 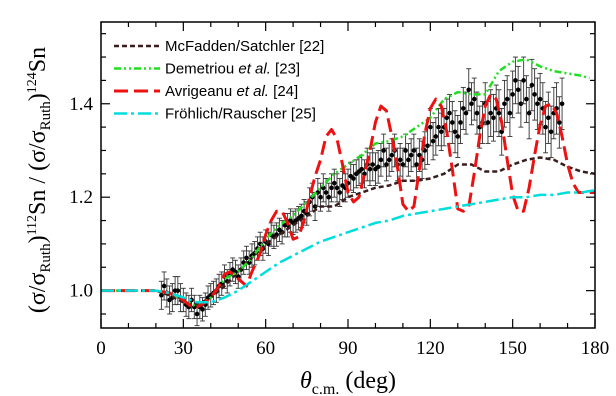 What do you see at coordinates (348, 382) in the screenshot?
I see `x-axis-label: θc.m. (deg)` at bounding box center [348, 382].